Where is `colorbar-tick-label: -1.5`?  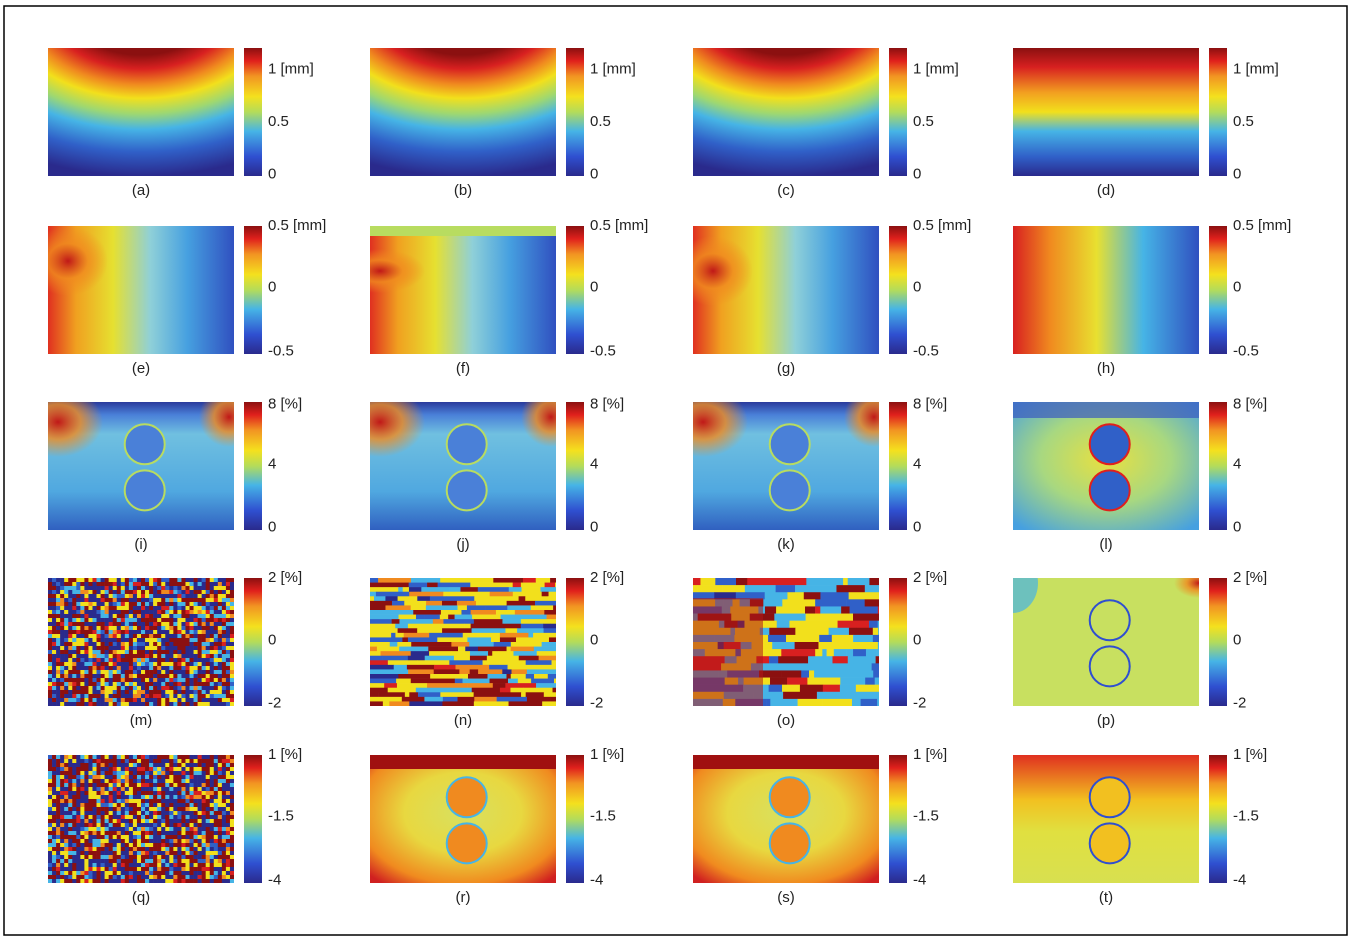 colorbar-tick-label: -1.5 is located at coordinates (281, 815).